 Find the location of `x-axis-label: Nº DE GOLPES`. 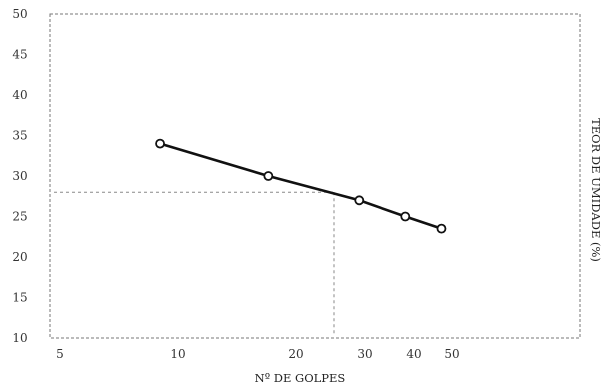

x-axis-label: Nº DE GOLPES is located at coordinates (300, 378).